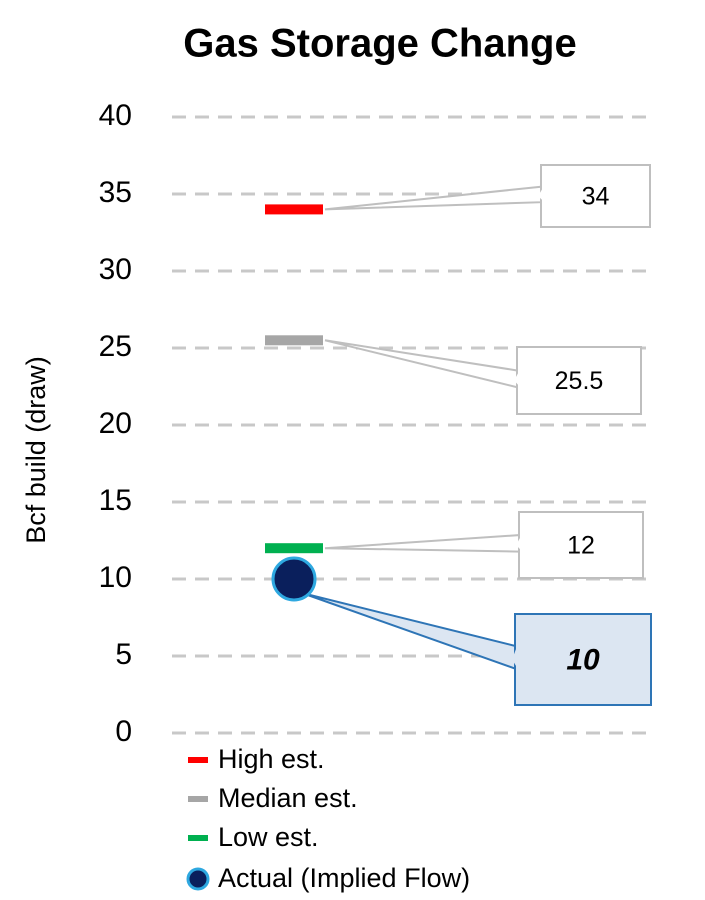  I want to click on data-label: 34, so click(596, 197).